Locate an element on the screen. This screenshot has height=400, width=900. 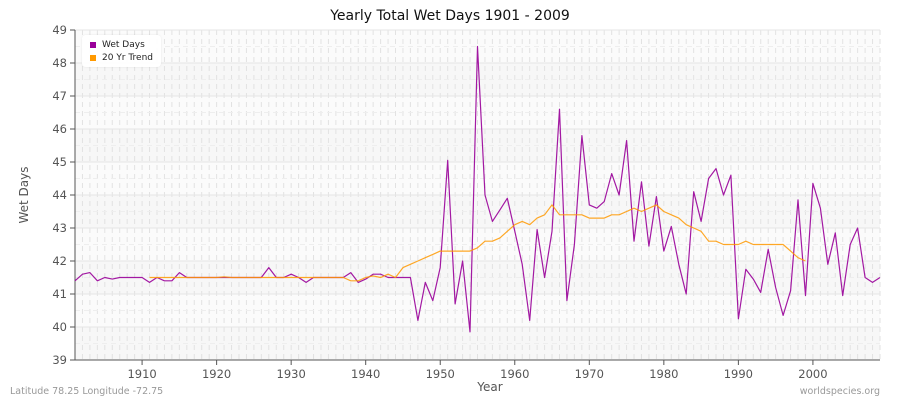
legend-label-trend: 20 Yr Trend is located at coordinates (128, 57).